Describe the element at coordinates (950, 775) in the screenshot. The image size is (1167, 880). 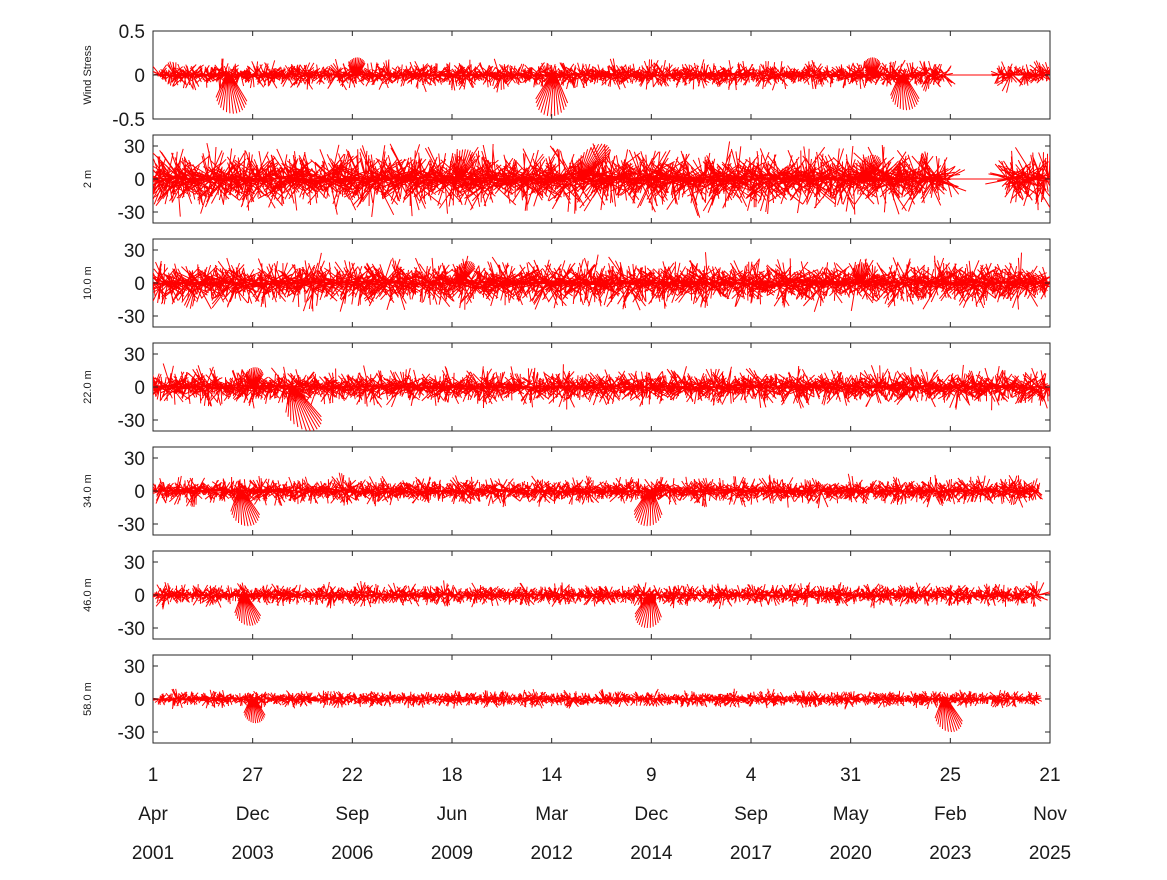
I see `x-tick-day: 25` at that location.